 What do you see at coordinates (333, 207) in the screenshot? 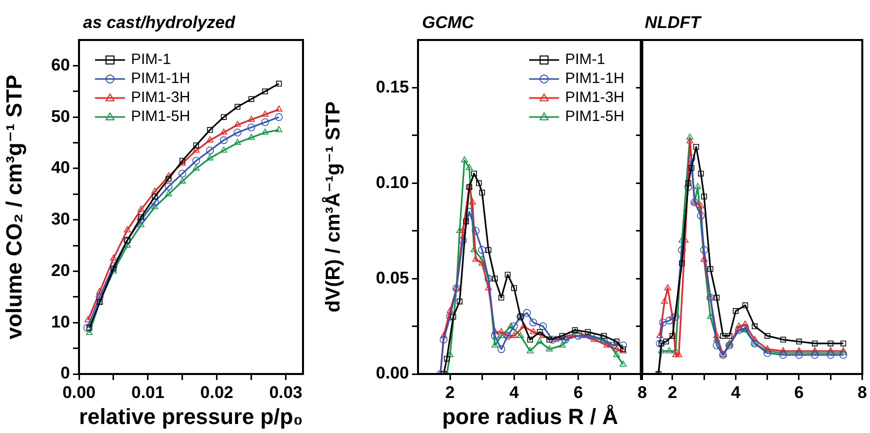
I see `y-axis-title: dV(R) / cm³Å⁻¹g⁻¹ STP` at bounding box center [333, 207].